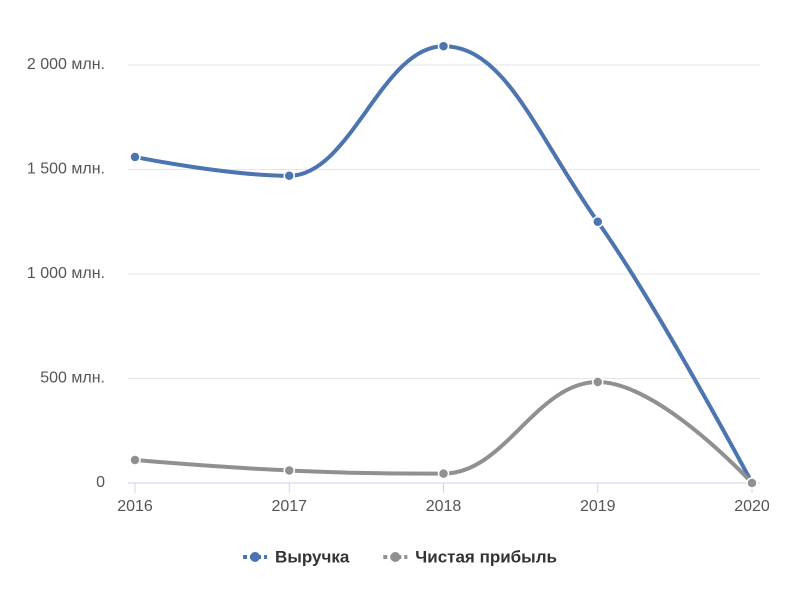 Image resolution: width=800 pixels, height=598 pixels. Describe the element at coordinates (598, 506) in the screenshot. I see `x-tick-label: 2019` at that location.